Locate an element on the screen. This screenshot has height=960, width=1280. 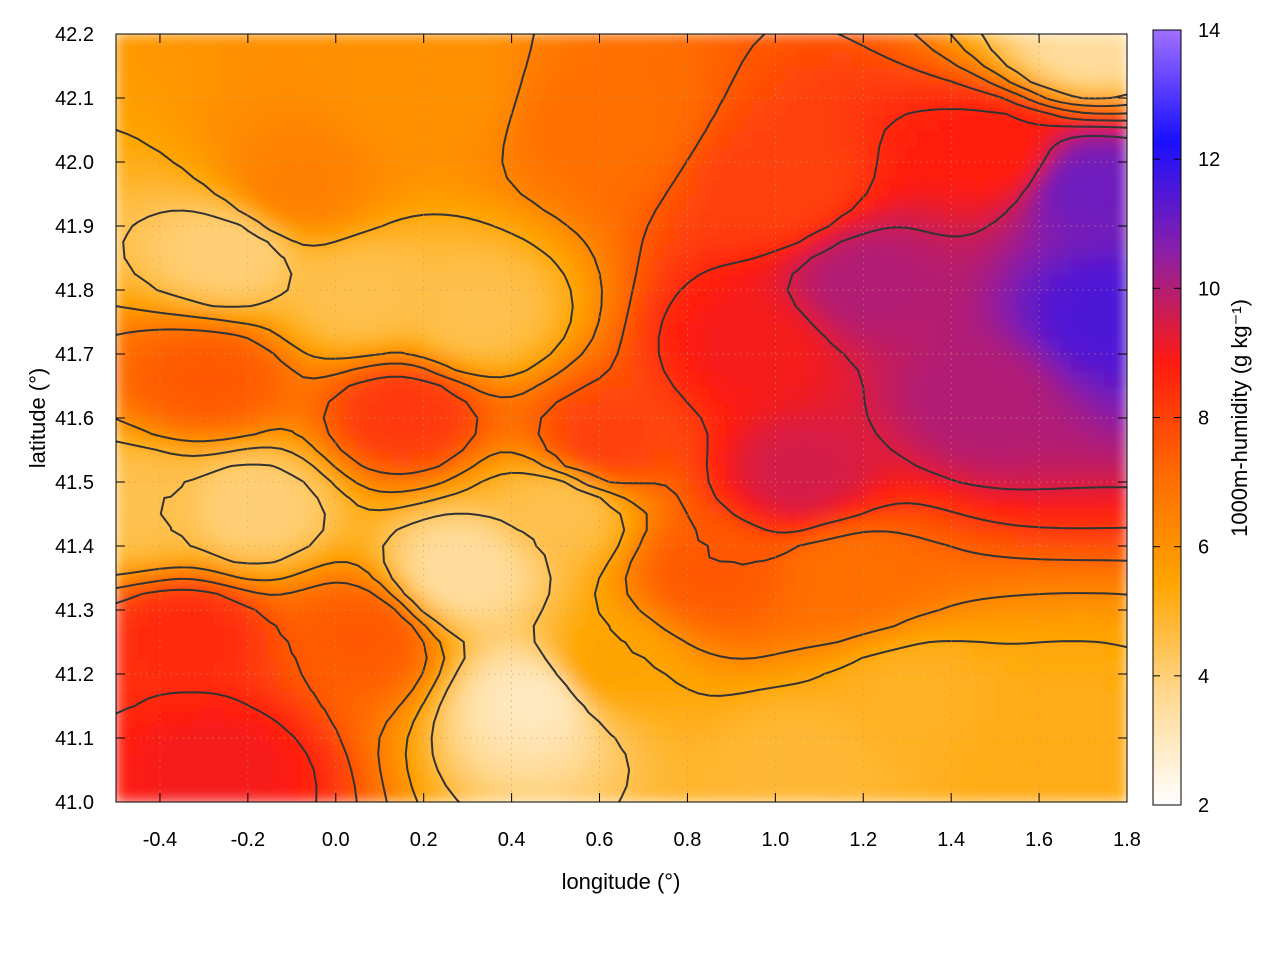
y-tick-label: 41.3 is located at coordinates (74, 611).